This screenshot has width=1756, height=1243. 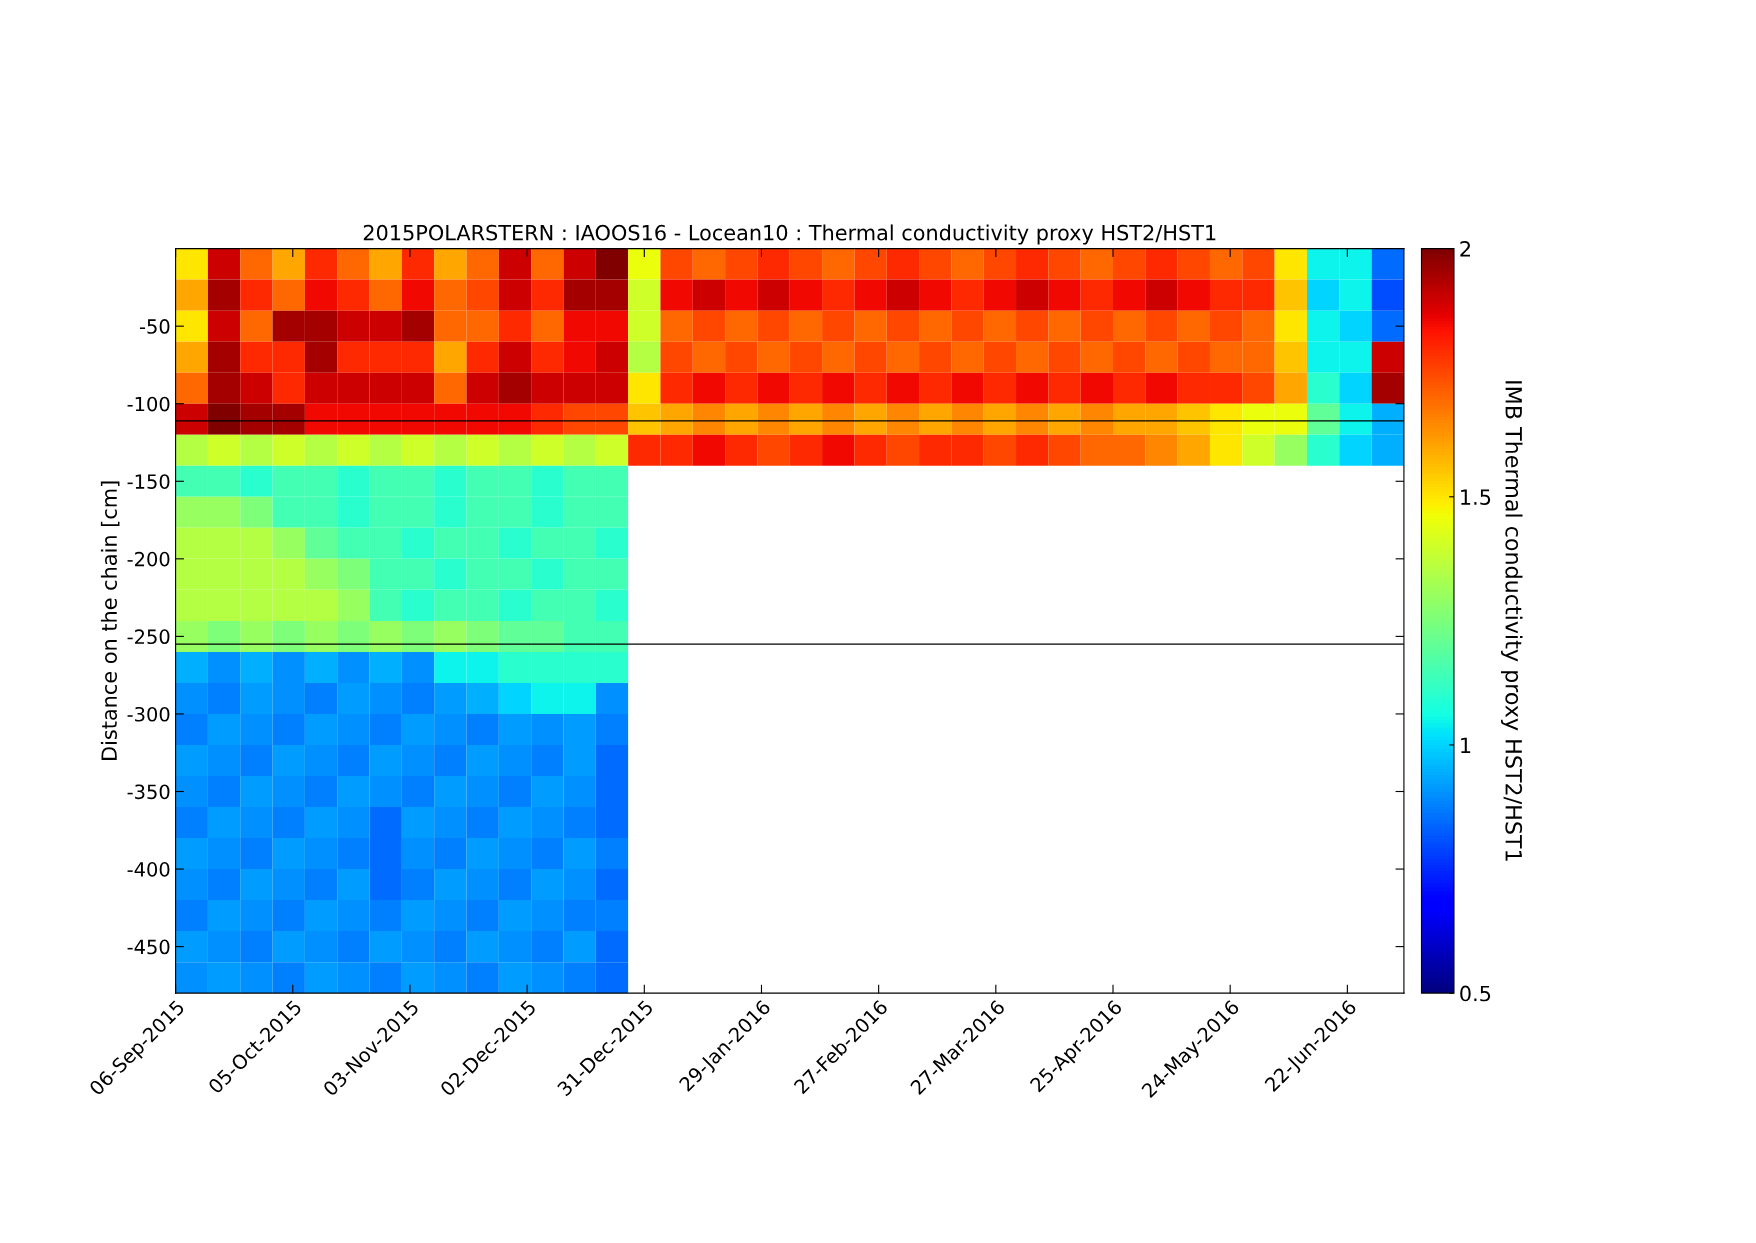 What do you see at coordinates (148, 714) in the screenshot?
I see `y-tick-label: -300` at bounding box center [148, 714].